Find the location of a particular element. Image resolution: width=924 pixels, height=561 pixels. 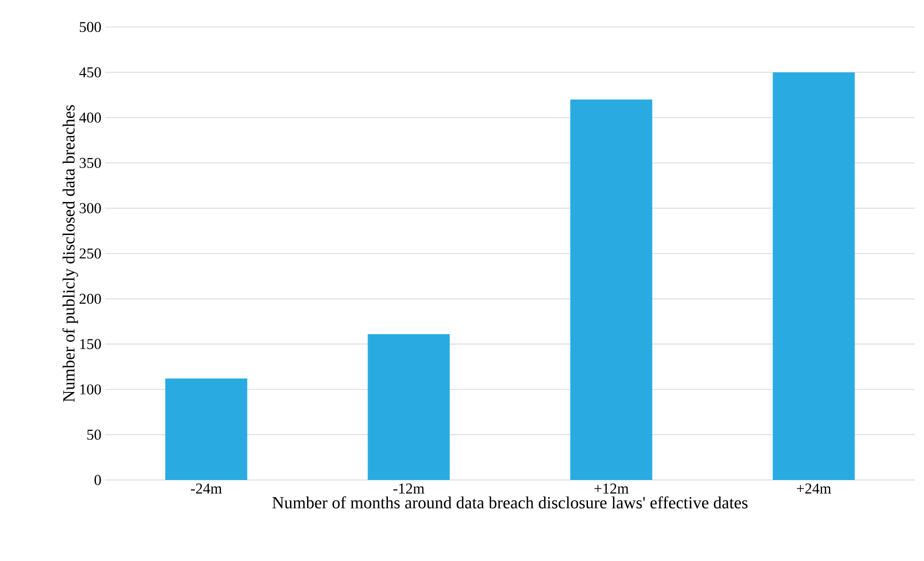

y-tick-label: 250 is located at coordinates (90, 253).